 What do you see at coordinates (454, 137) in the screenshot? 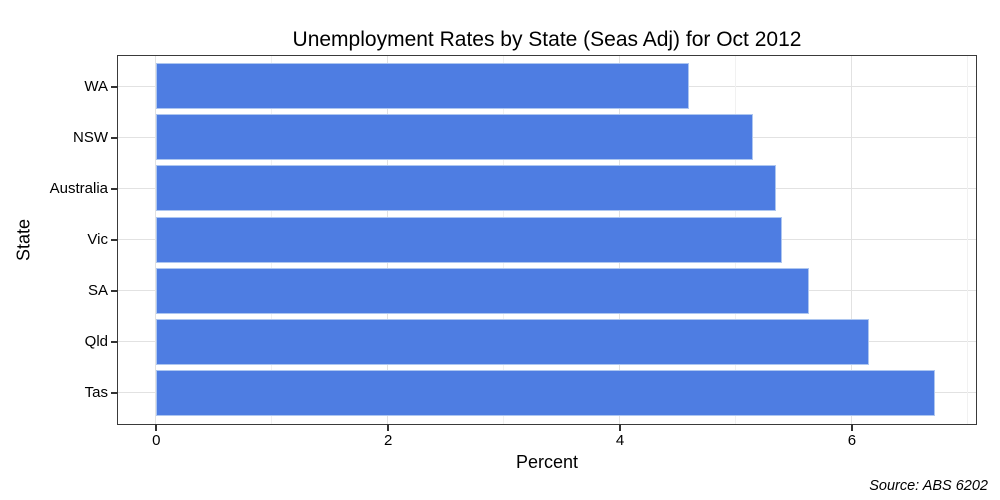
I see `bar-nsw` at bounding box center [454, 137].